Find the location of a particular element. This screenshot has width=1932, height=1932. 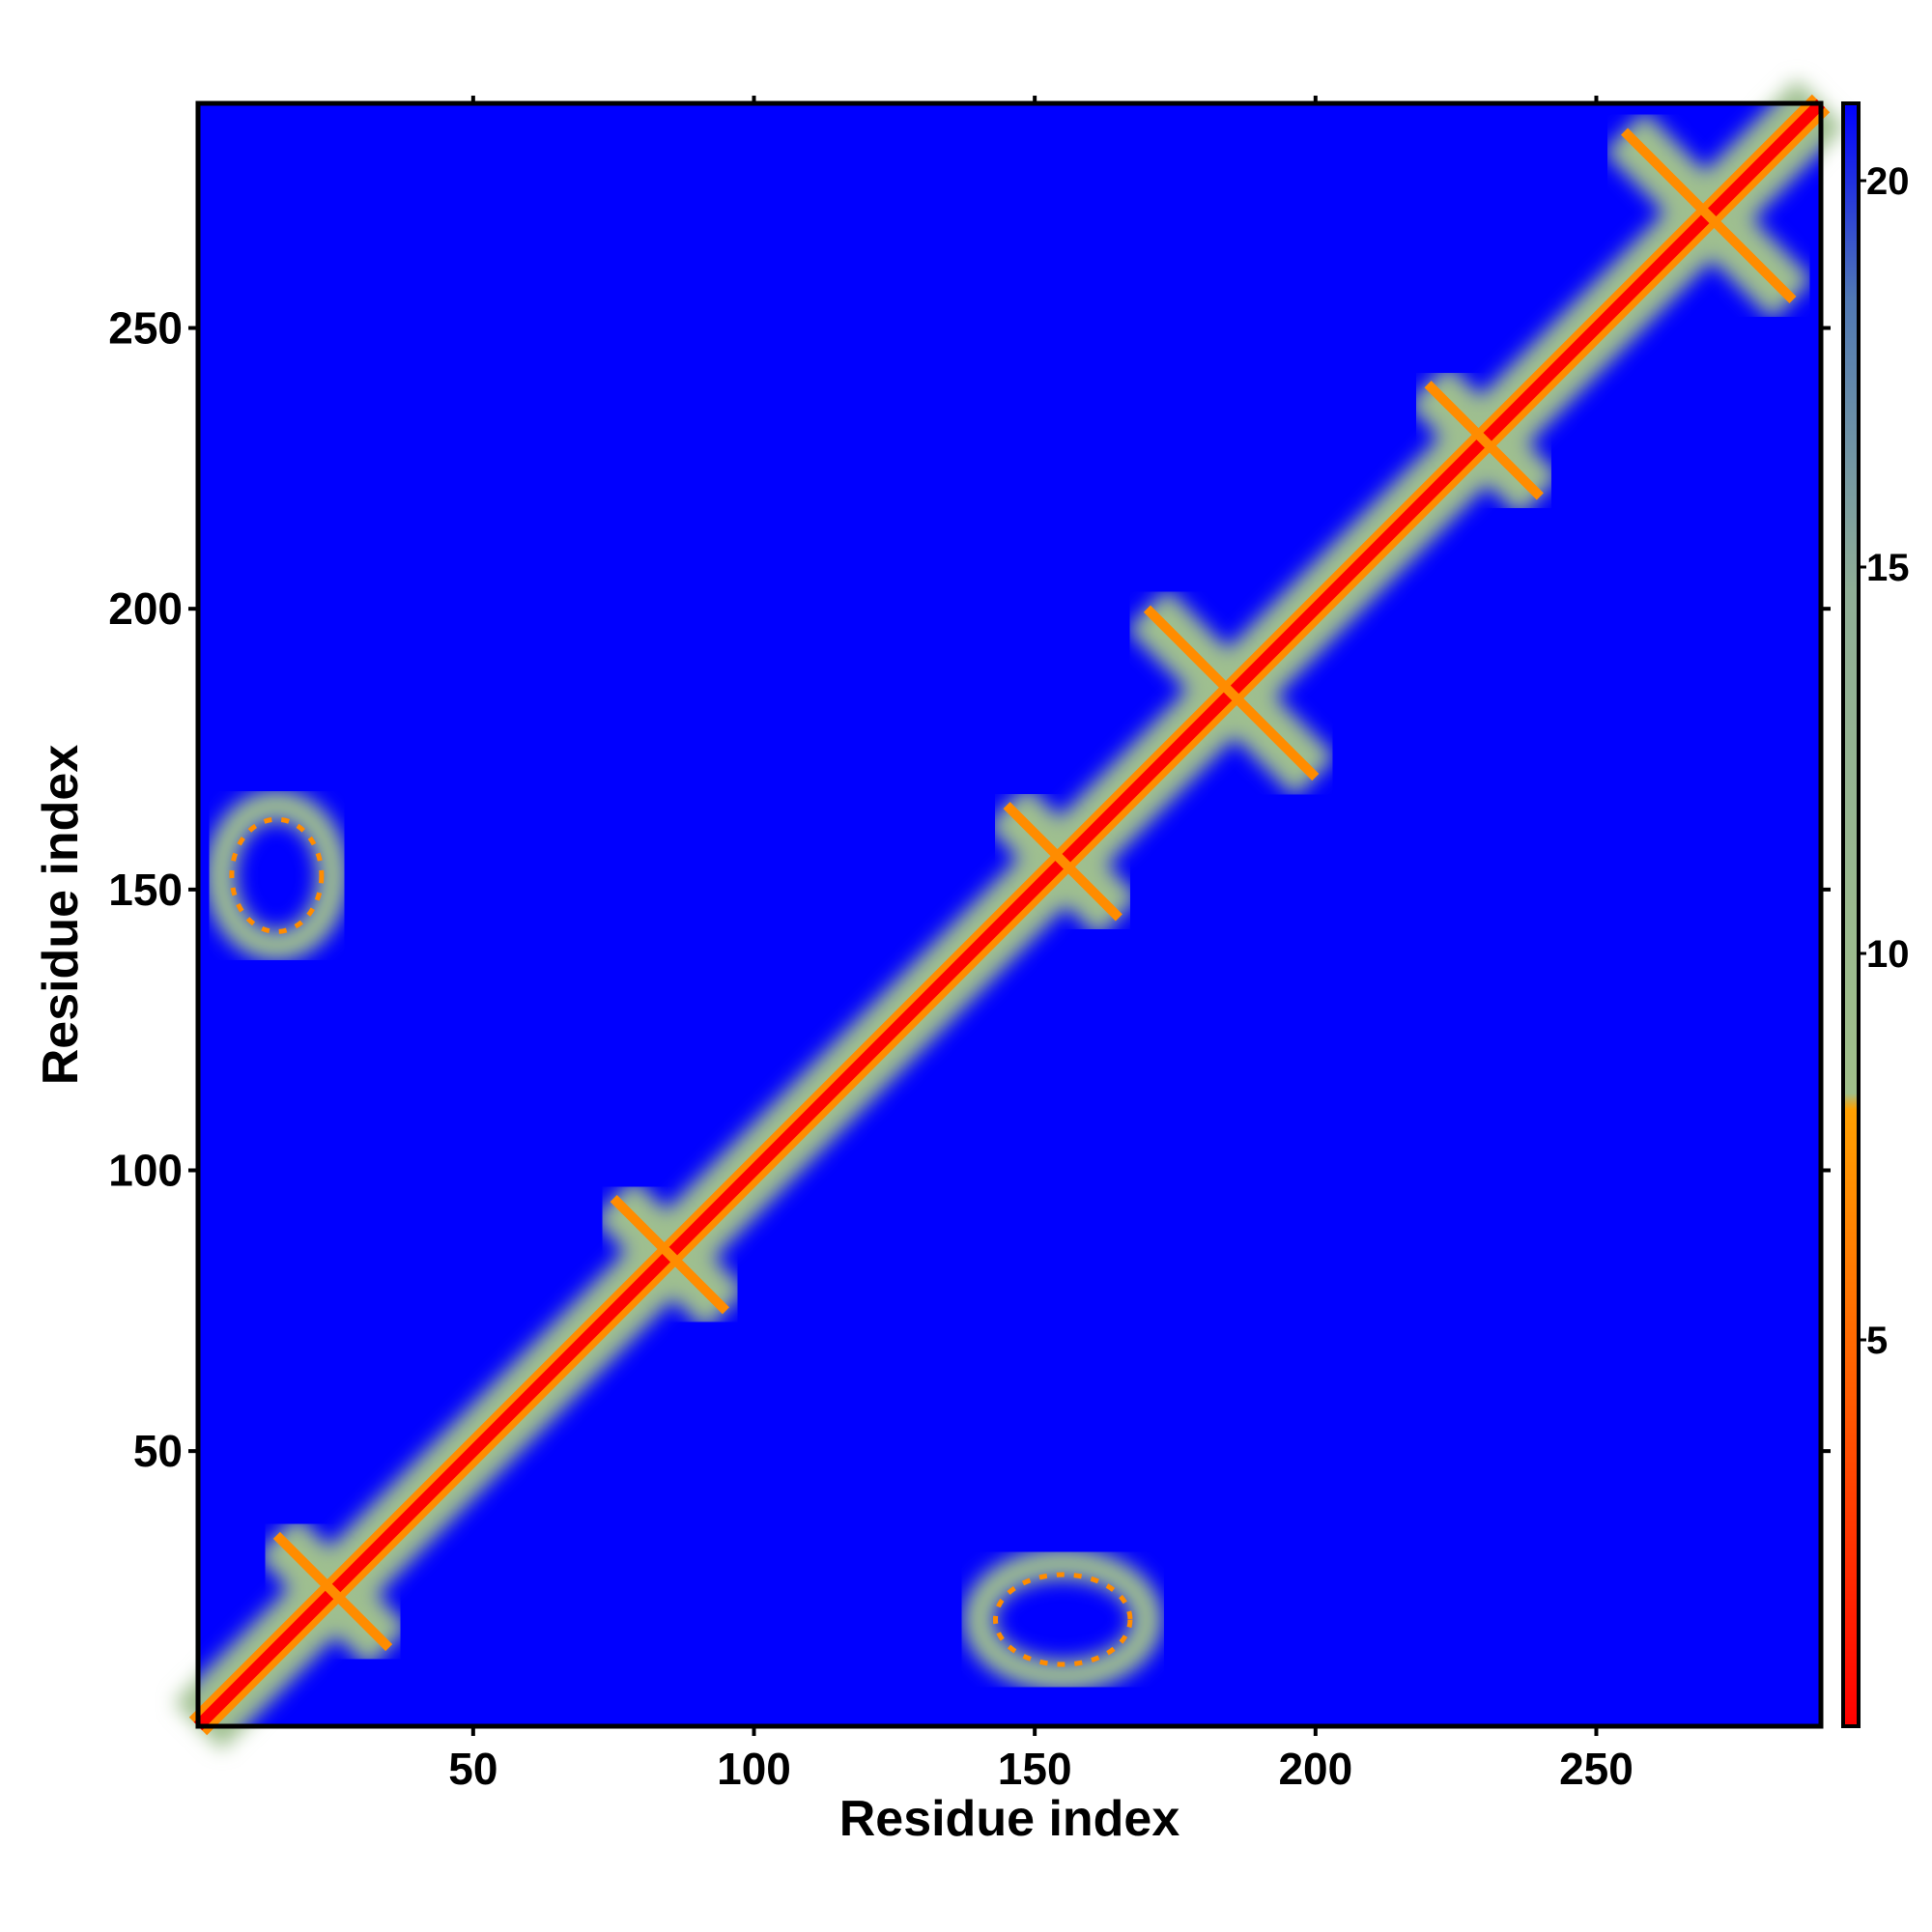

y-tick-label: 200 is located at coordinates (145, 608).